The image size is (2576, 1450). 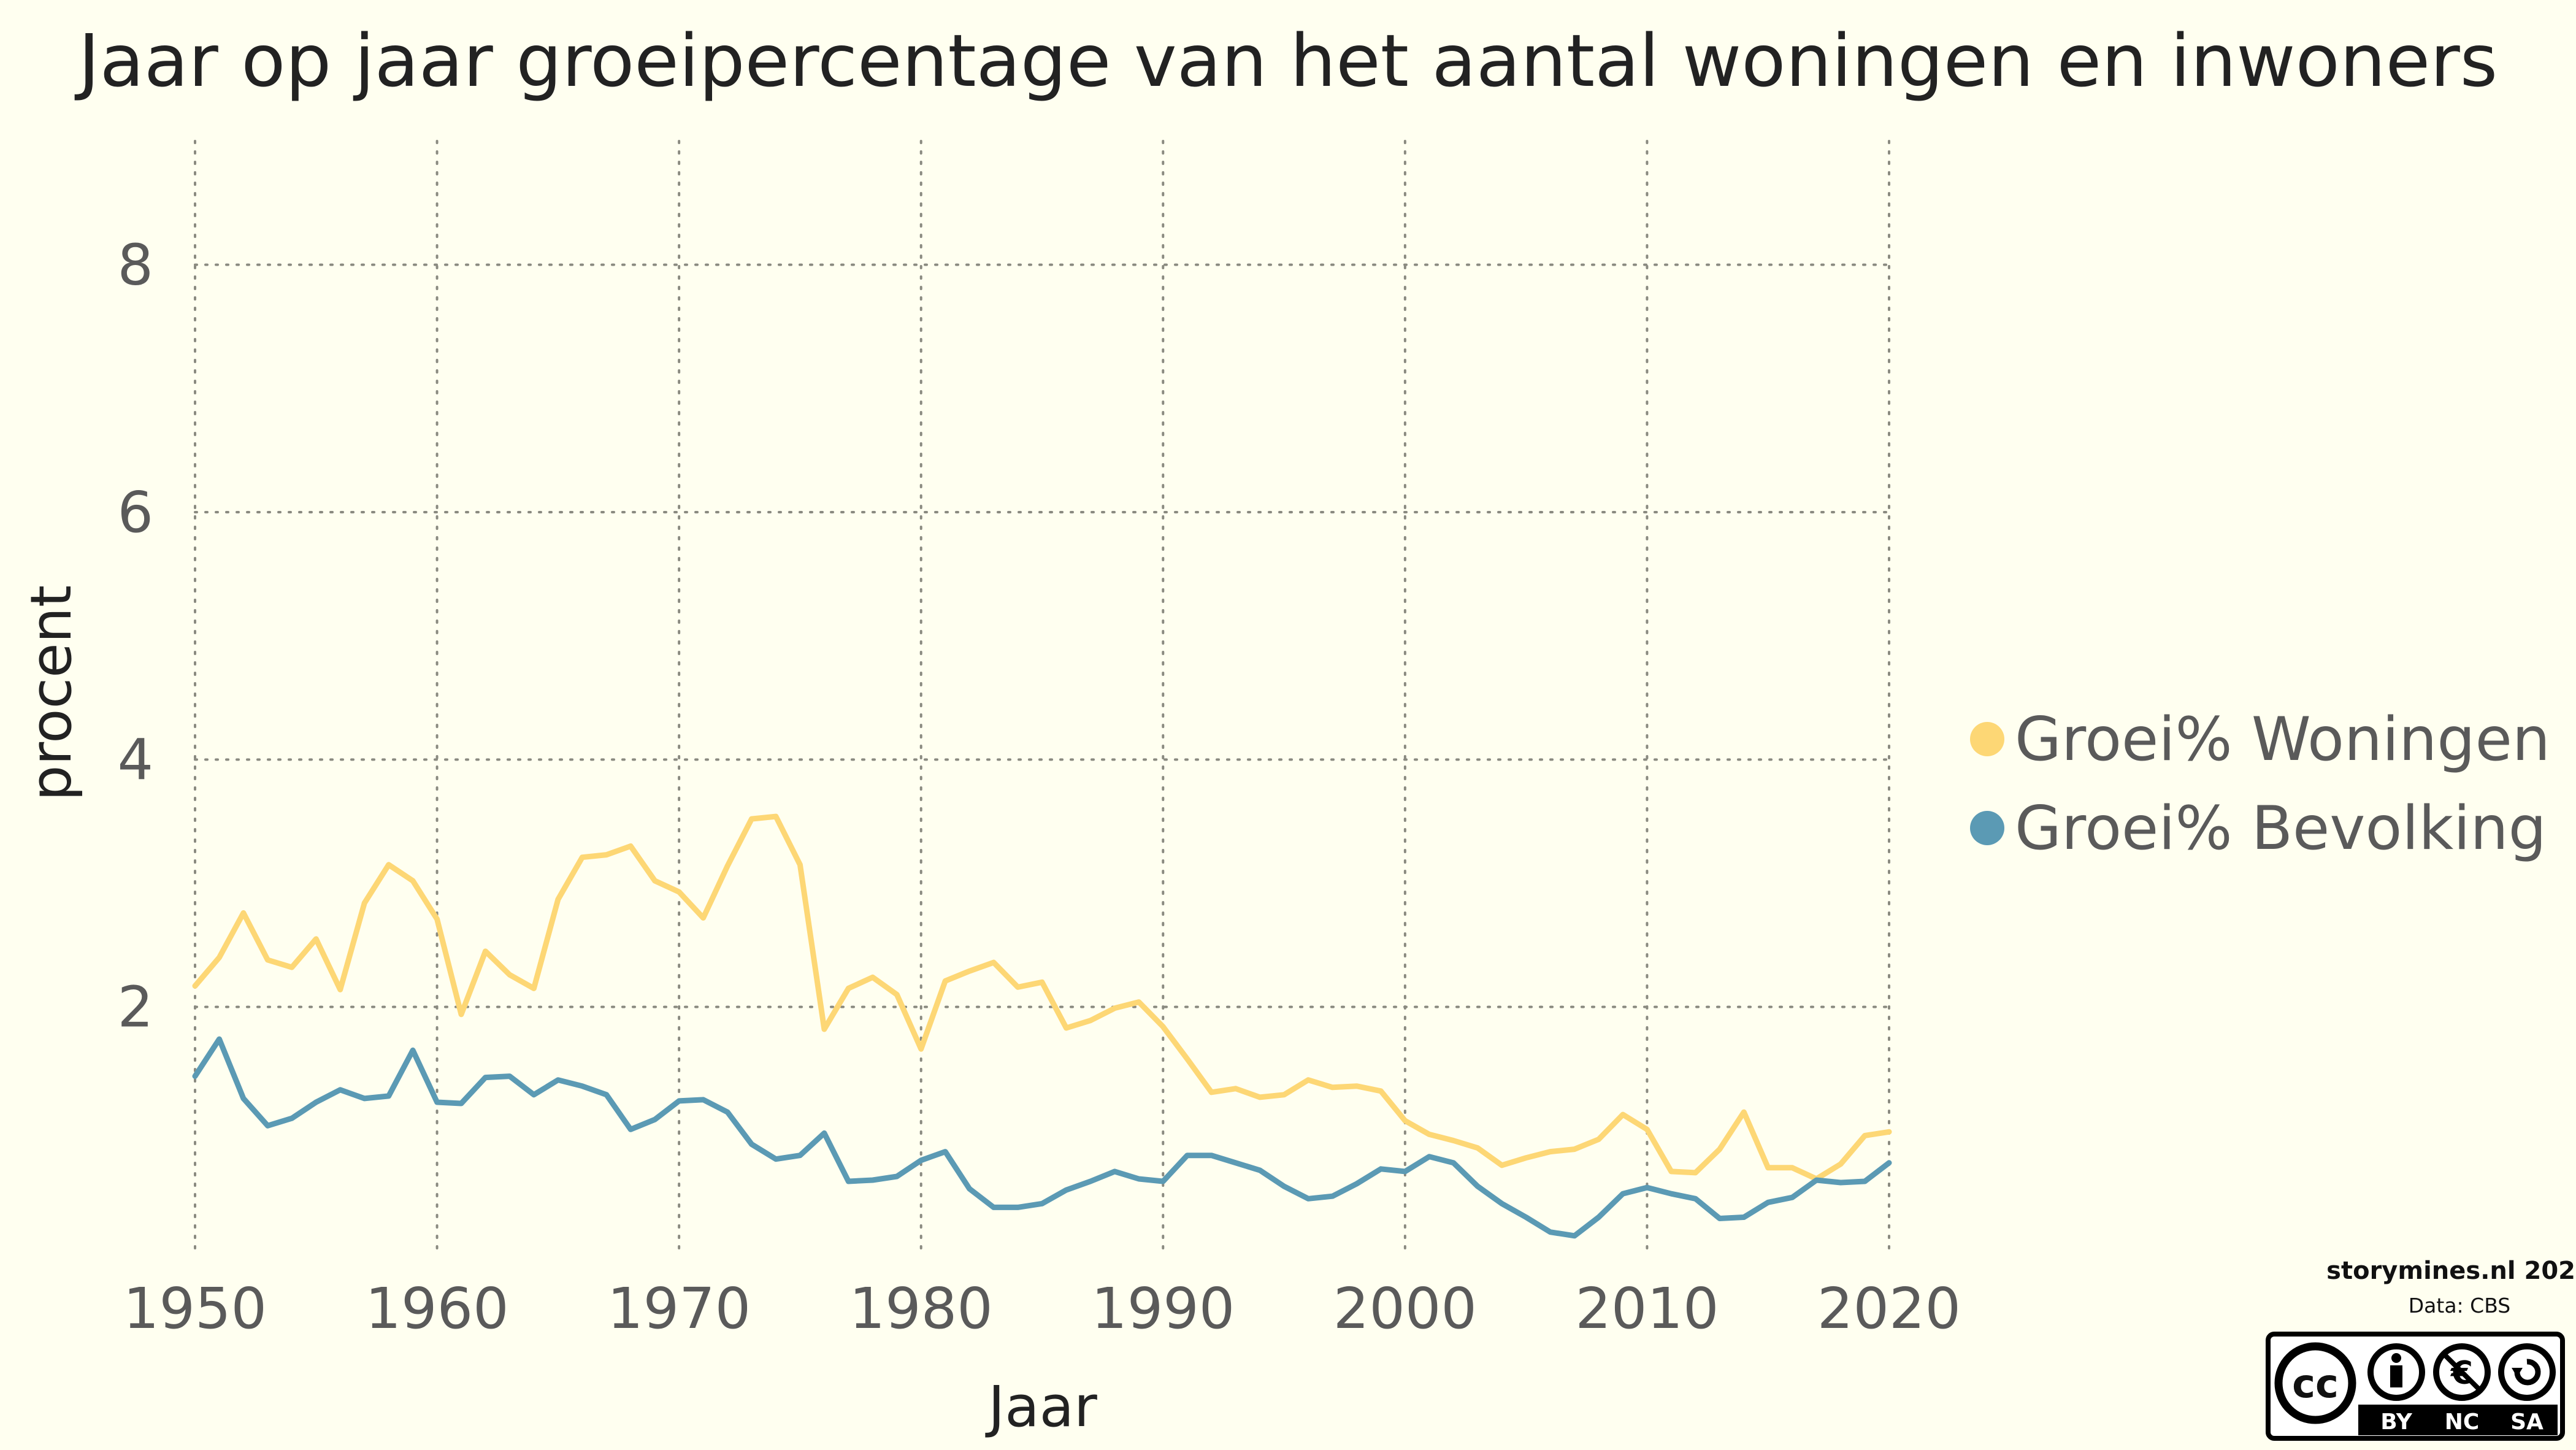 What do you see at coordinates (1042, 1137) in the screenshot?
I see `series-line-bevolking` at bounding box center [1042, 1137].